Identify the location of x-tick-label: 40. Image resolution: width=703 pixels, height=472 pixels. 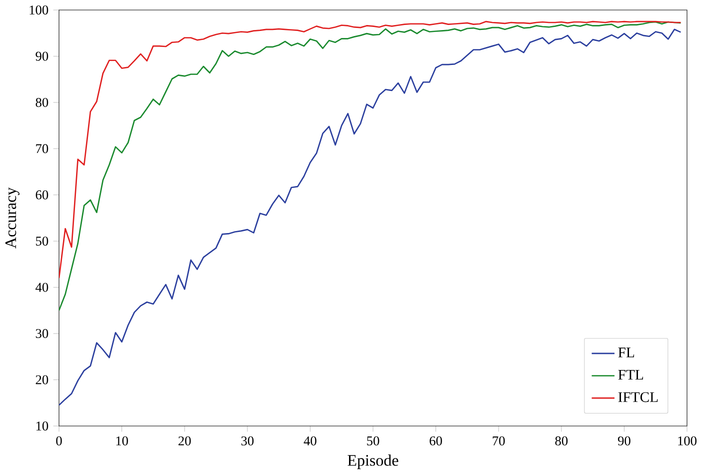
(310, 441).